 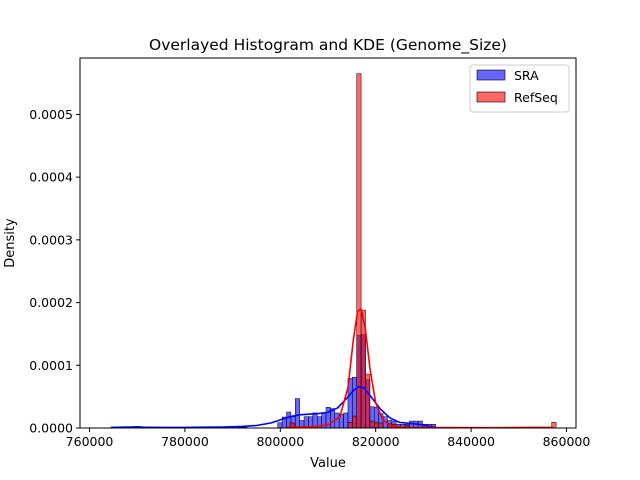 What do you see at coordinates (328, 438) in the screenshot?
I see `x-axis: 760000 780000 800000 820000 840000 860000` at bounding box center [328, 438].